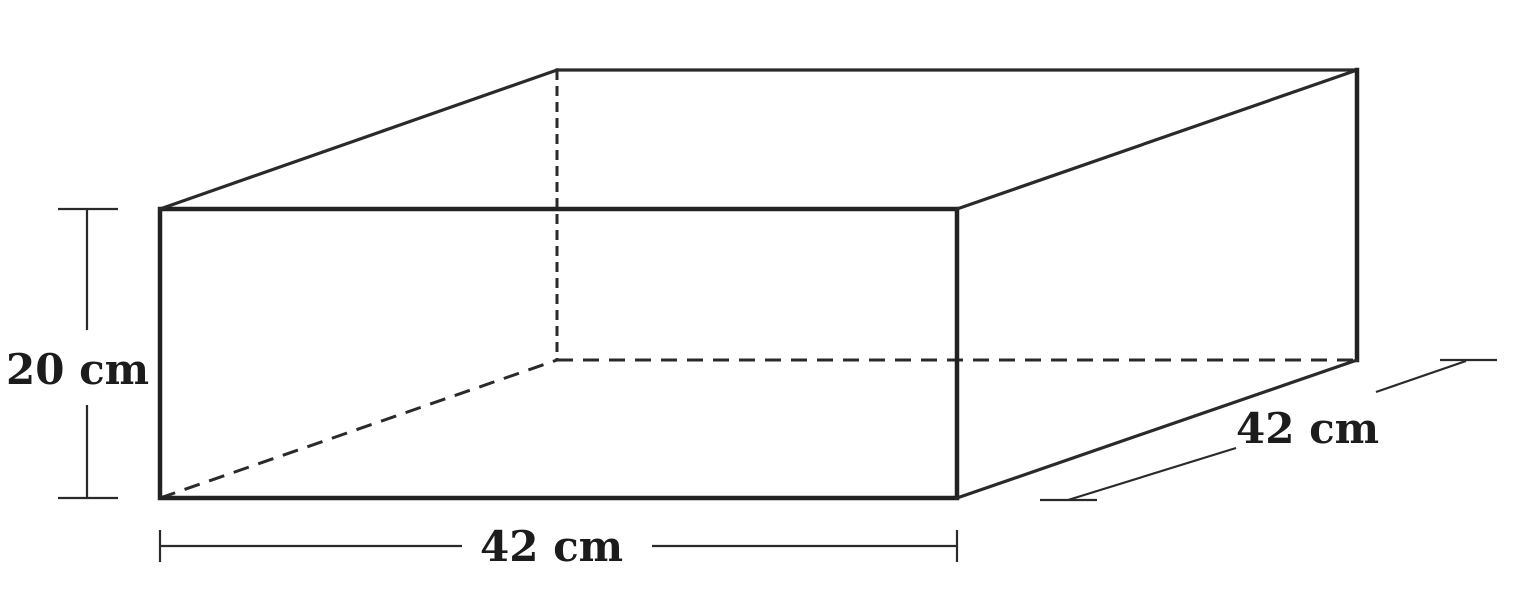 Image resolution: width=1514 pixels, height=604 pixels. I want to click on top-right-edge, so click(1157, 139).